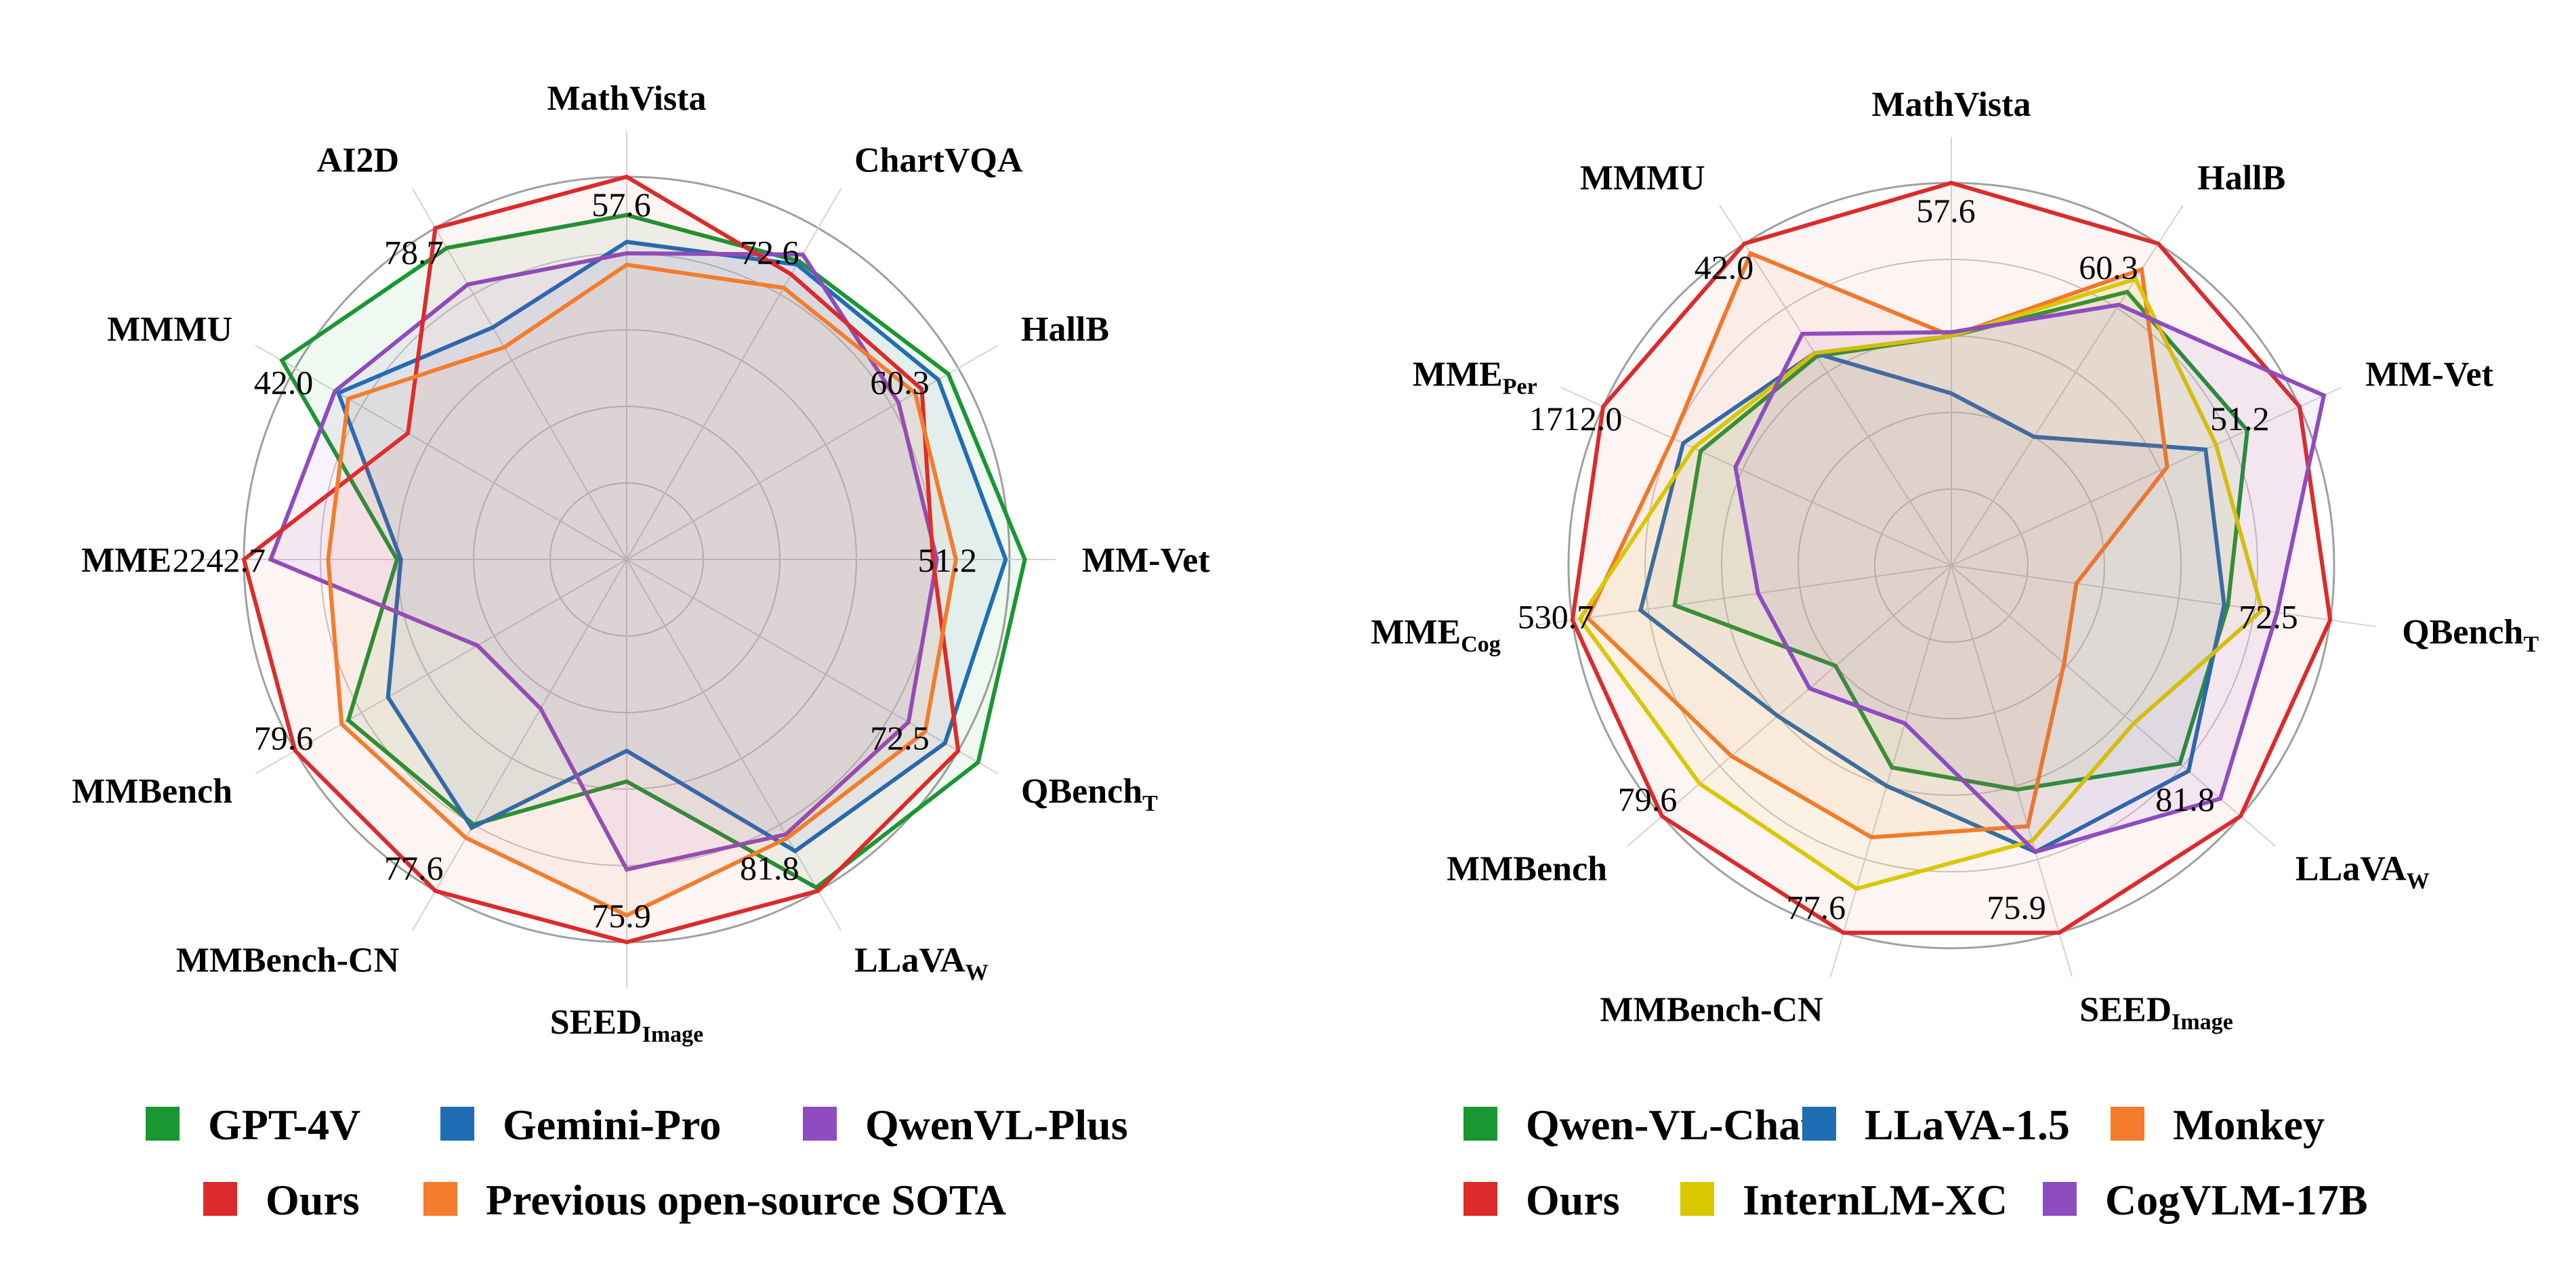 The height and width of the screenshot is (1270, 2576). I want to click on axis-label-ai2d: AI2D, so click(358, 160).